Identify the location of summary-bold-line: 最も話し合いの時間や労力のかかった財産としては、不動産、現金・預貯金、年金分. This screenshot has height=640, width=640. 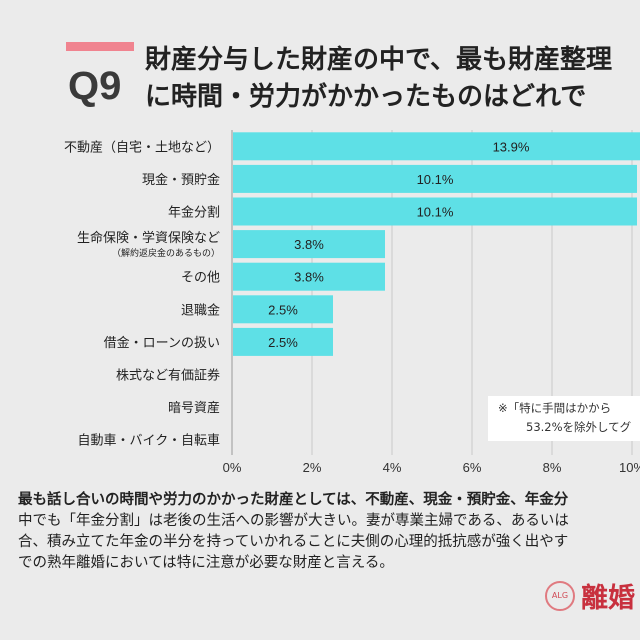
(293, 500).